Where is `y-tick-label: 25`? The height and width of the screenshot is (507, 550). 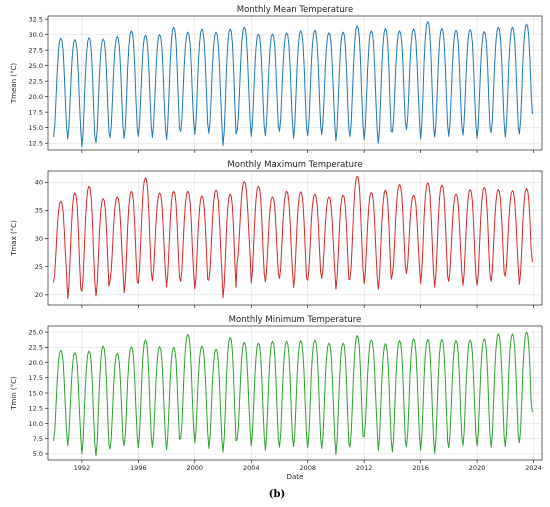
y-tick-label: 25 is located at coordinates (39, 267).